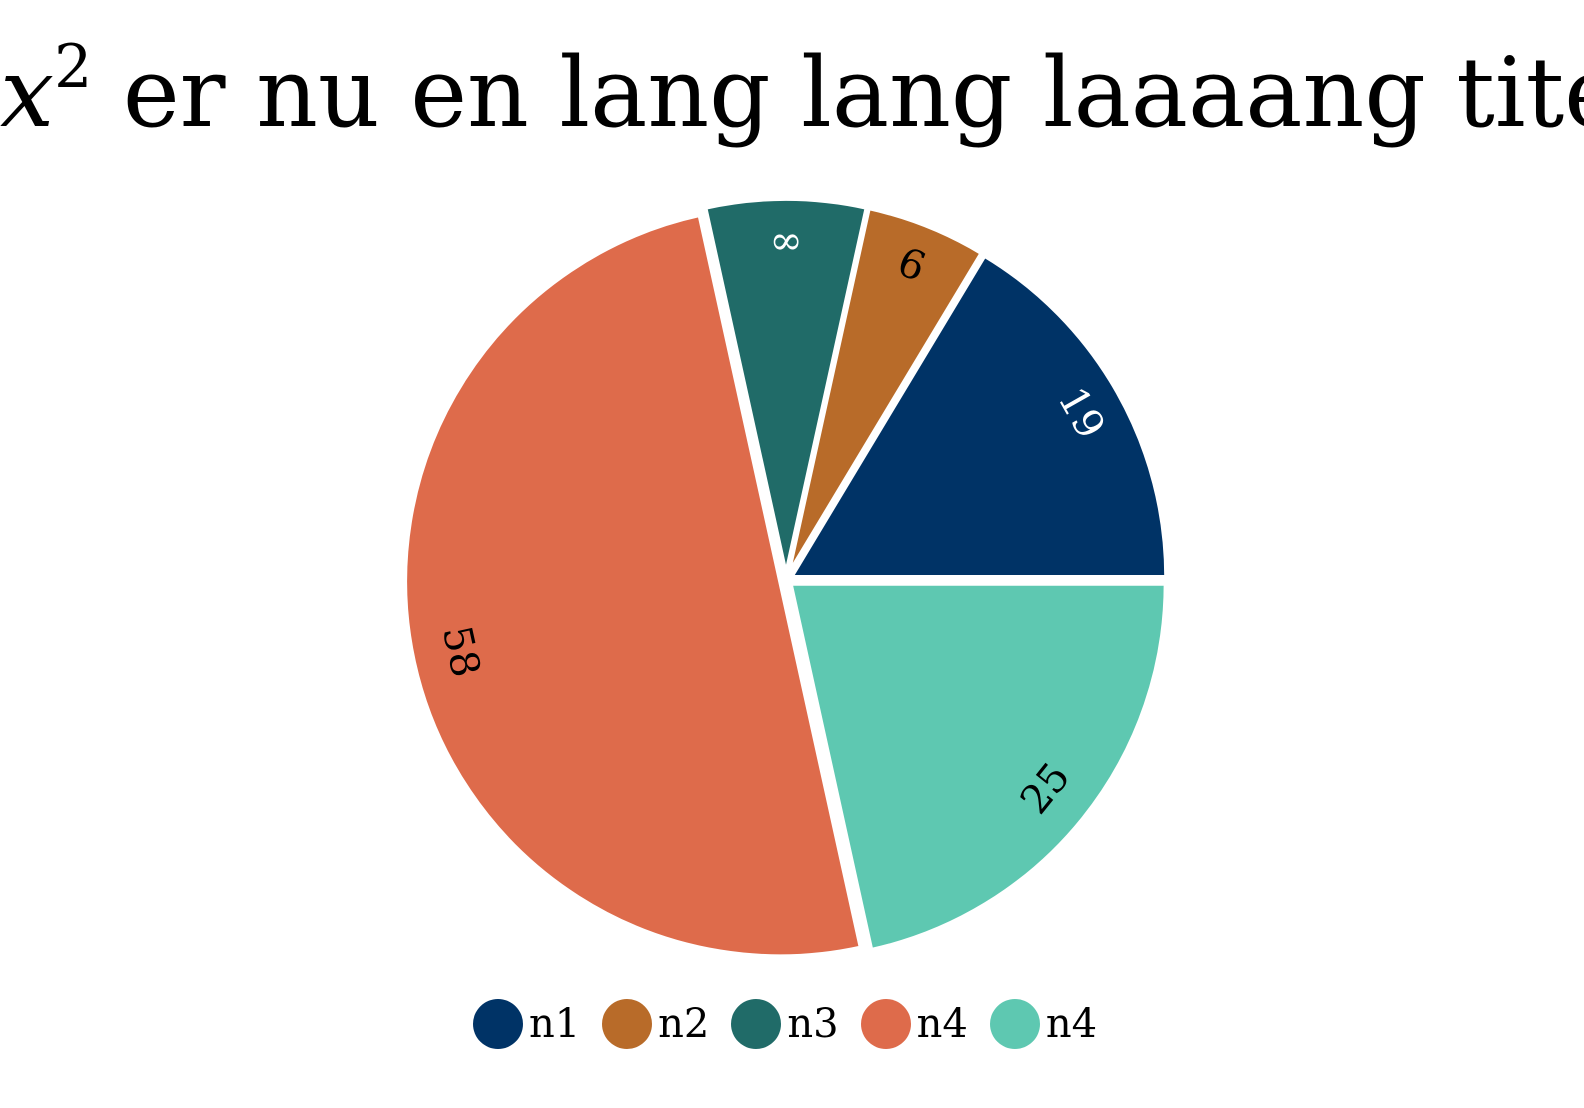 This screenshot has width=1584, height=1108. Describe the element at coordinates (461, 652) in the screenshot. I see `slice-label-4: 58` at that location.